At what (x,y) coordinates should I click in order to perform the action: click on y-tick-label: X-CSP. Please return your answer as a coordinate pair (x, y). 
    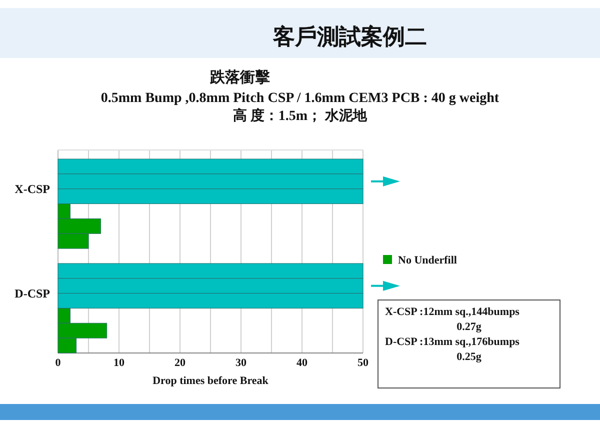
    Looking at the image, I should click on (32, 189).